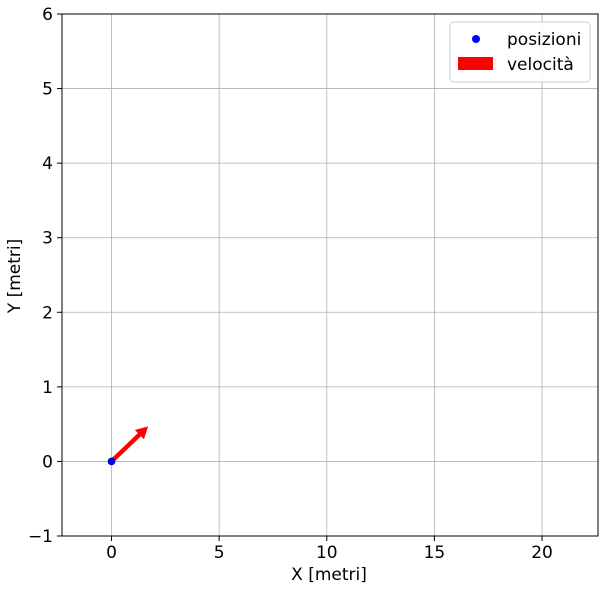 Image resolution: width=604 pixels, height=590 pixels. What do you see at coordinates (435, 553) in the screenshot?
I see `x-tick-label: 15` at bounding box center [435, 553].